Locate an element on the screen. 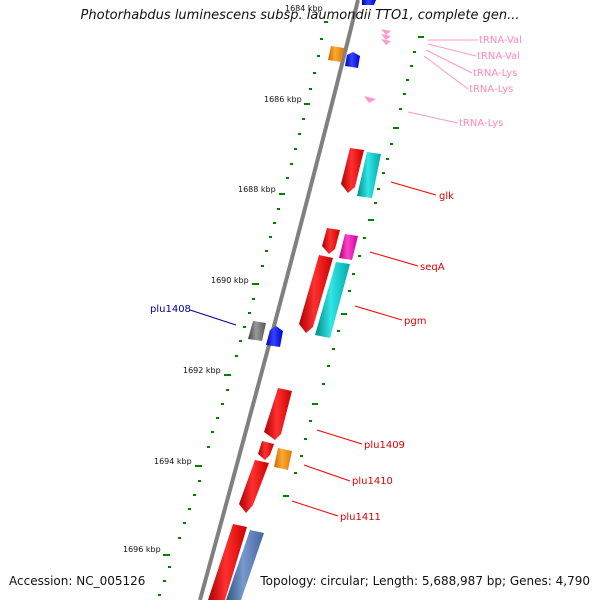 This screenshot has width=600, height=600. scale-label-1690: 1690 kbp is located at coordinates (230, 280).